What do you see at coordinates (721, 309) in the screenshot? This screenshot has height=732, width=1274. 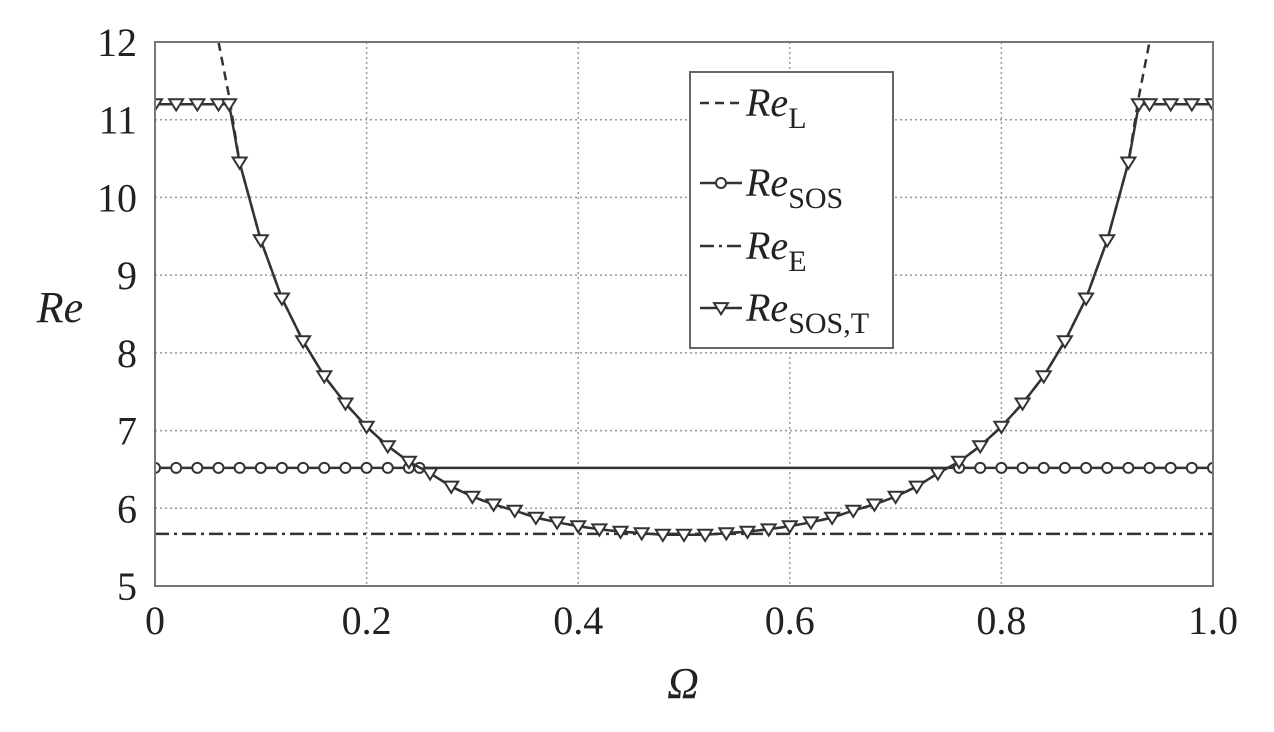 I see `legend-swatch-3-point` at bounding box center [721, 309].